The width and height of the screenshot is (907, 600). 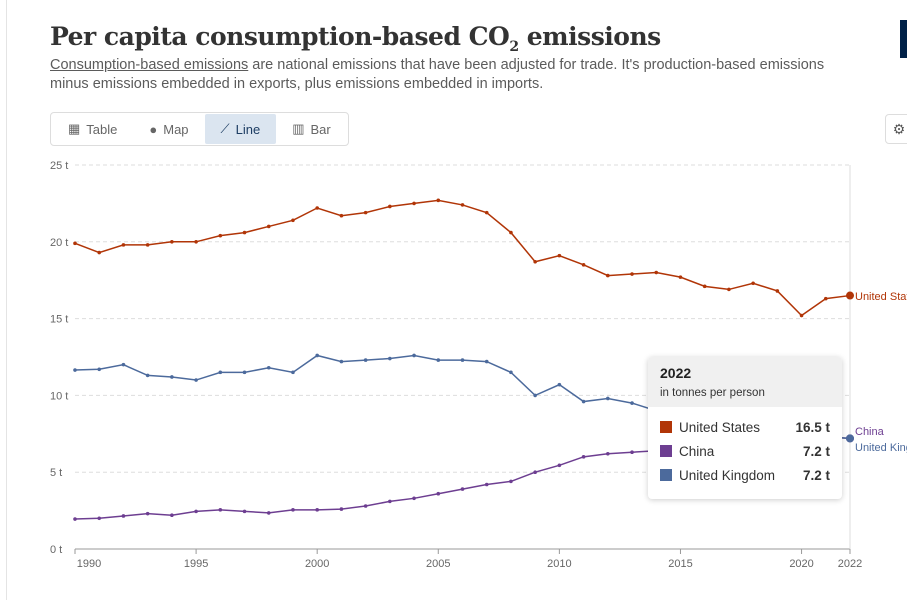 What do you see at coordinates (666, 451) in the screenshot?
I see `swatch` at bounding box center [666, 451].